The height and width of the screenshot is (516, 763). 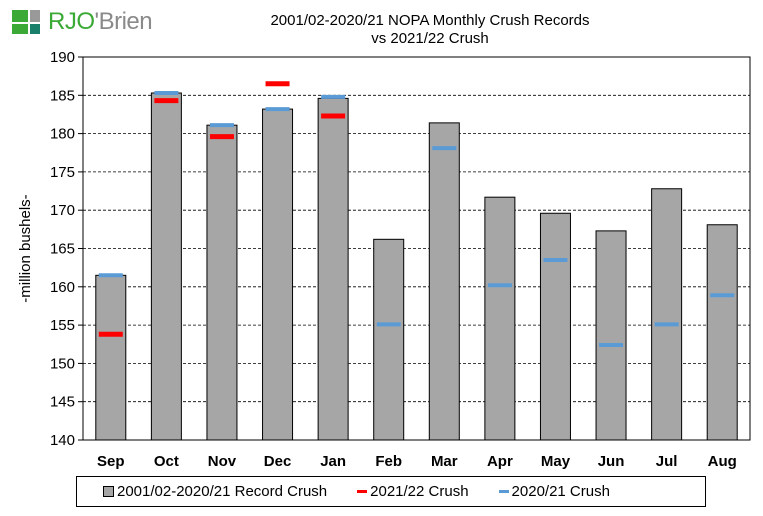 What do you see at coordinates (62, 95) in the screenshot?
I see `y-tick-label: 185` at bounding box center [62, 95].